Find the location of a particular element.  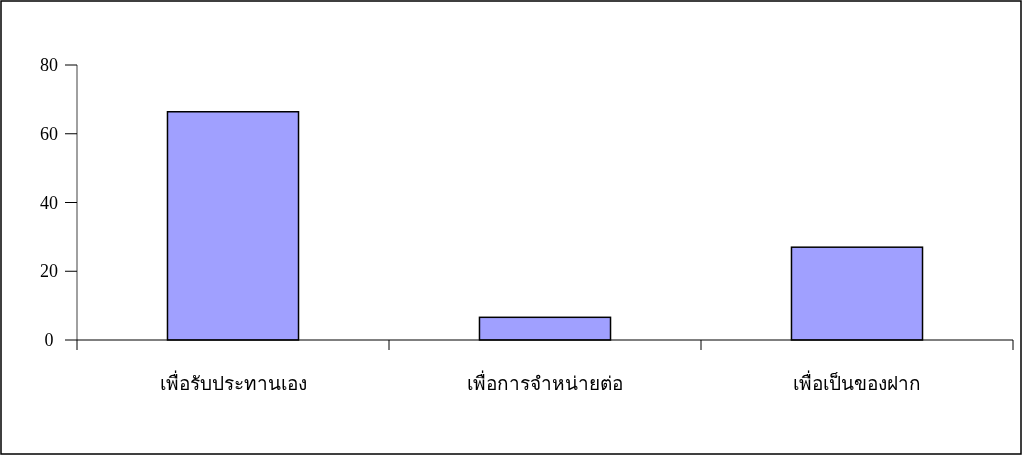

y-tick-label: 80 is located at coordinates (49, 65).